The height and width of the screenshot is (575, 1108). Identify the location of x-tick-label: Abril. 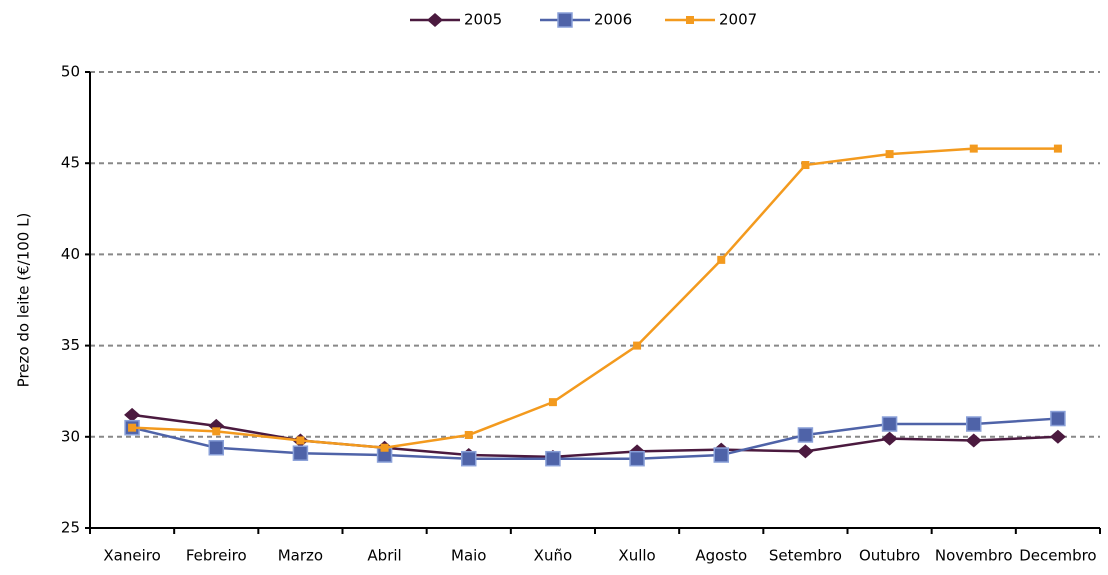
(384, 556).